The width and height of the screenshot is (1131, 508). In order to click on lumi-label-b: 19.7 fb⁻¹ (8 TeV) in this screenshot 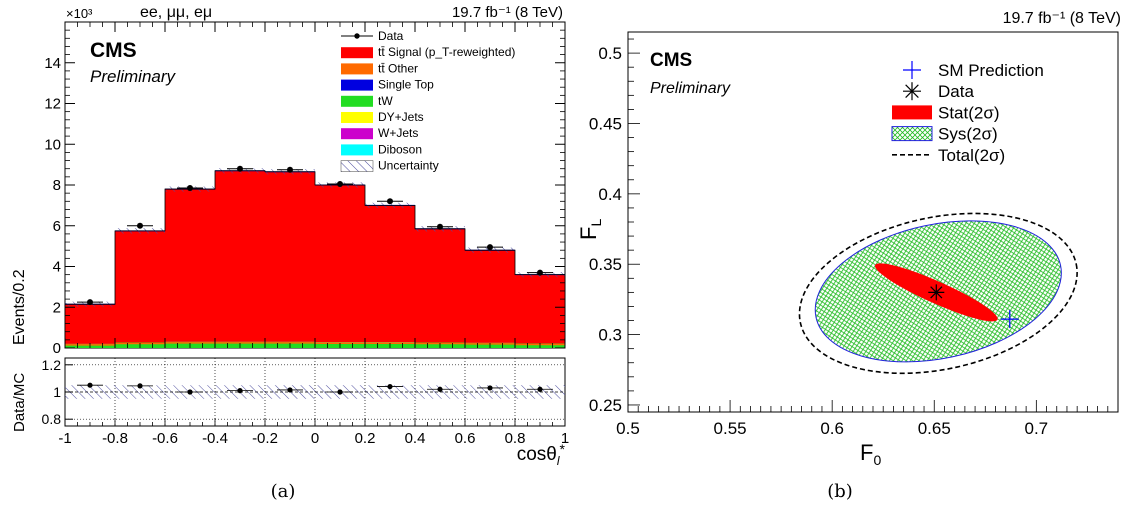, I will do `click(1062, 18)`.